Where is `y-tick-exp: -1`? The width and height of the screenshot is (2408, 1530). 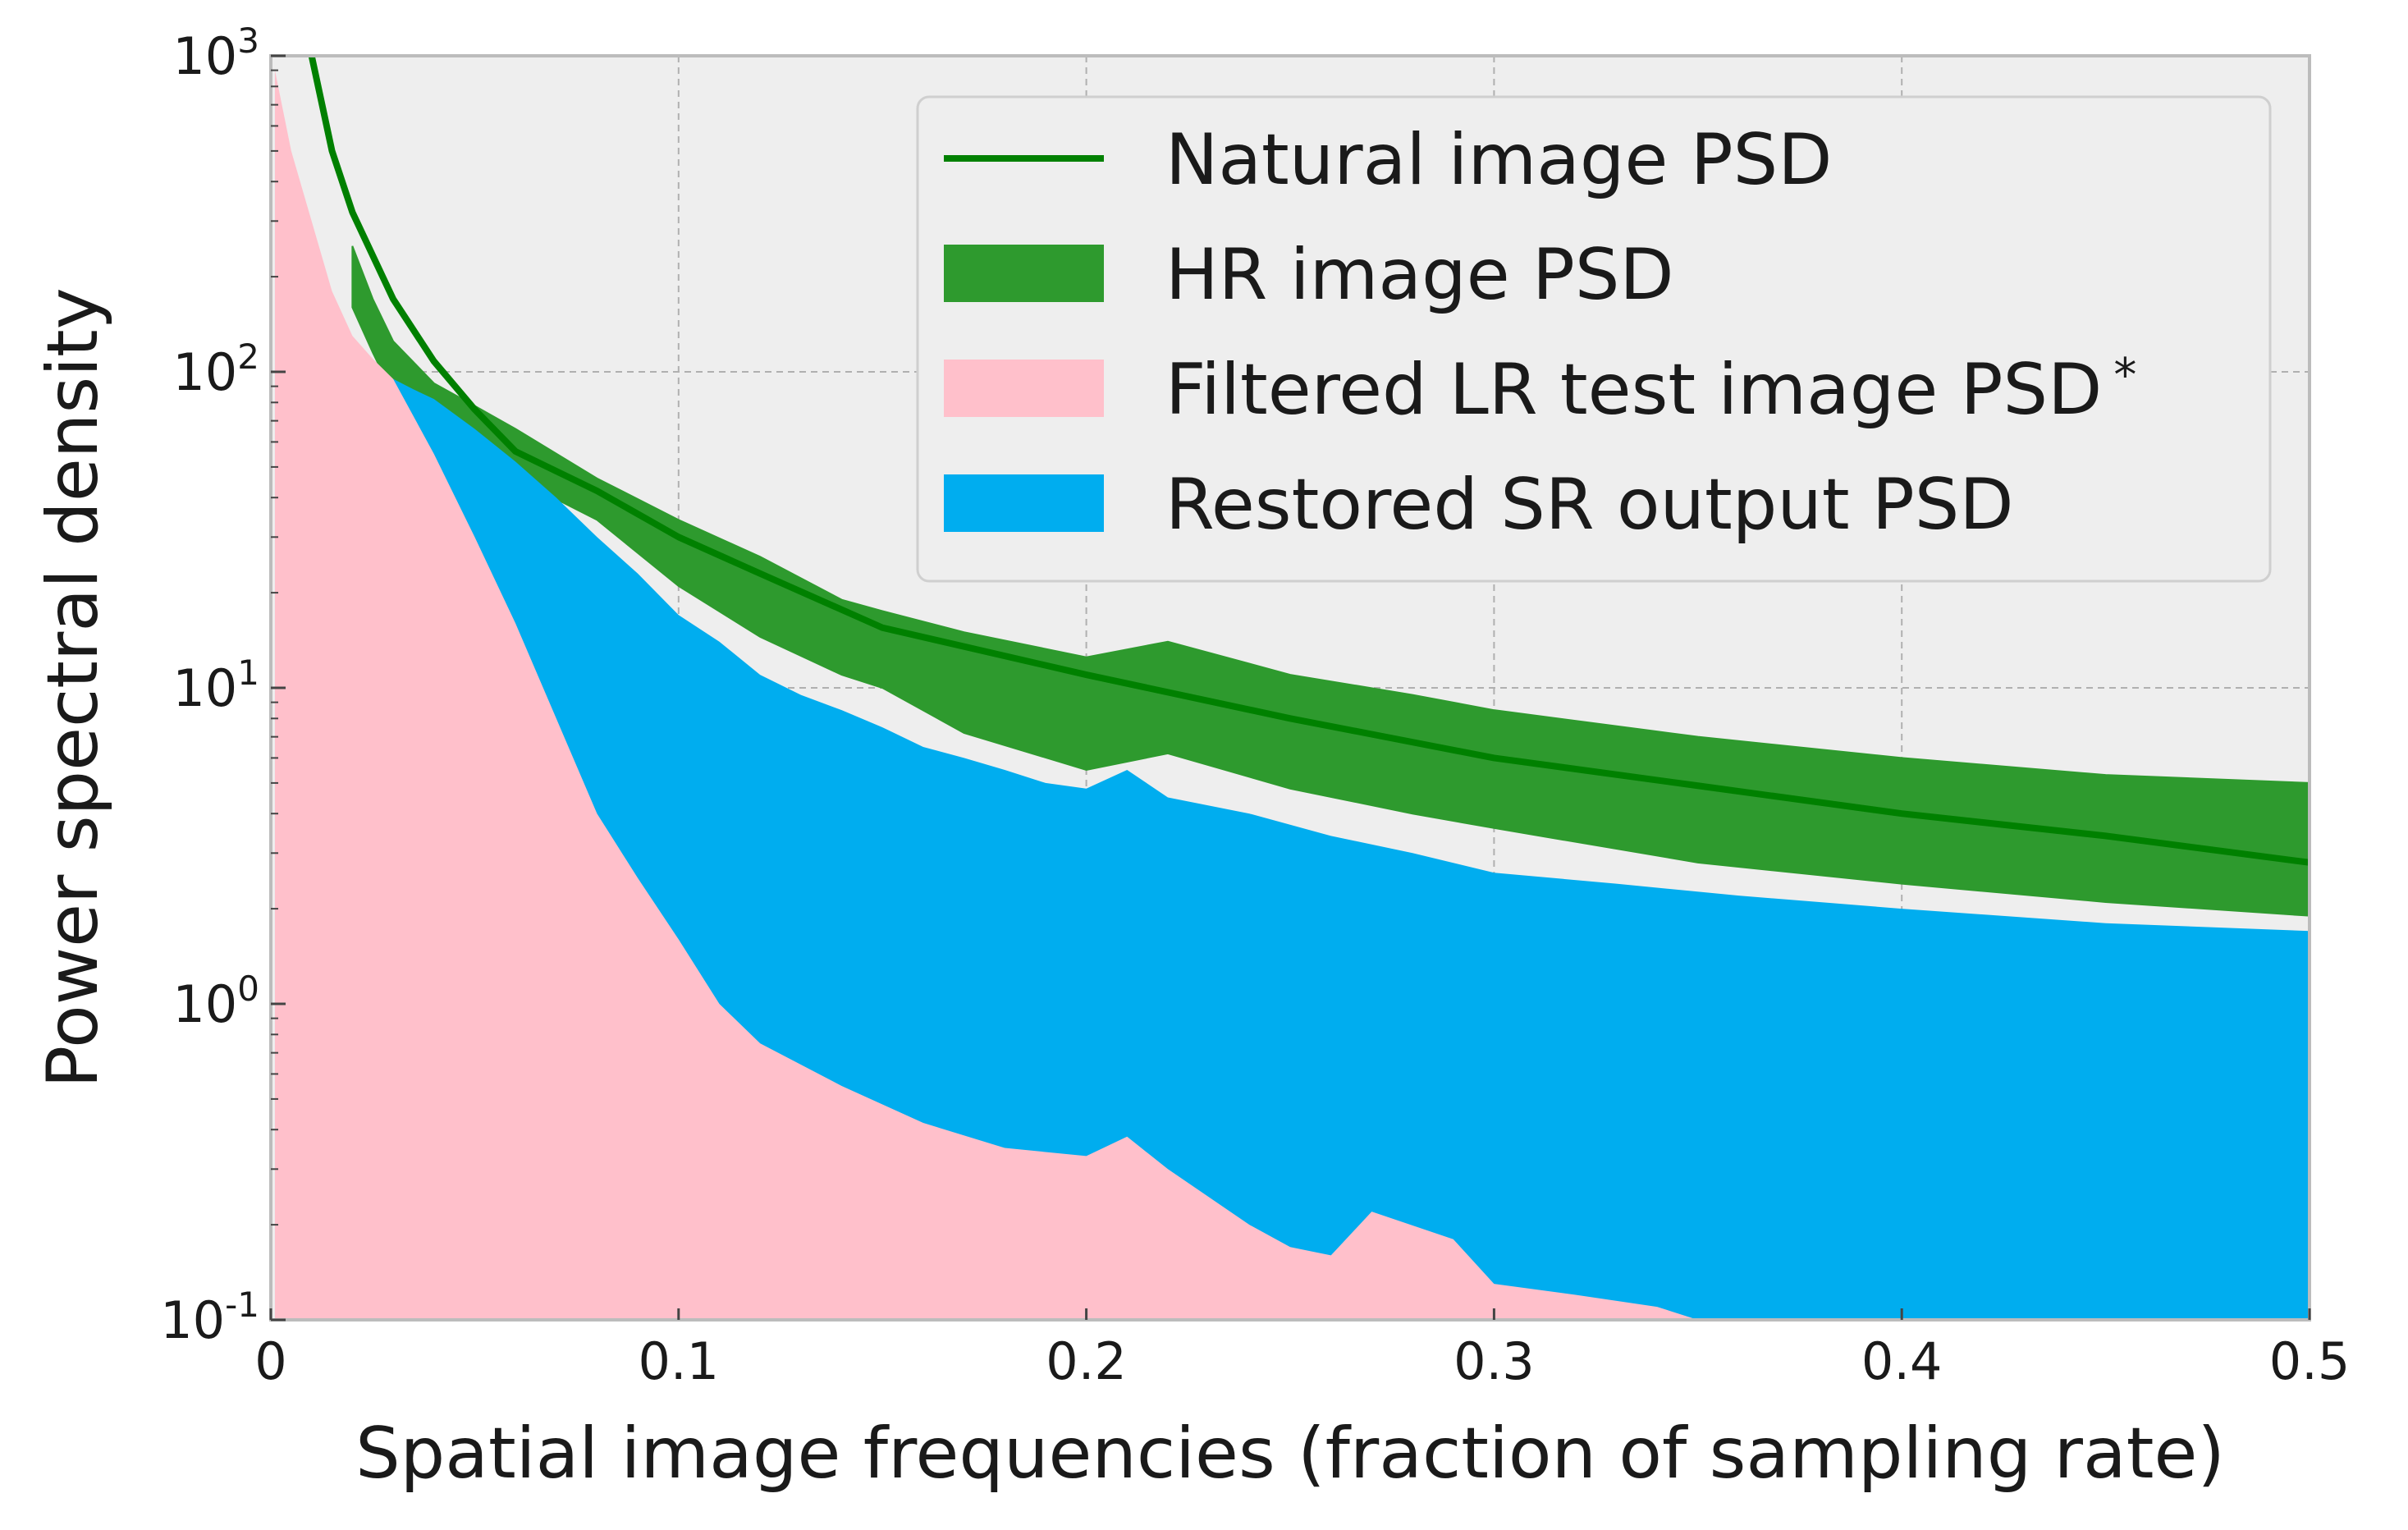 y-tick-exp: -1 is located at coordinates (242, 1305).